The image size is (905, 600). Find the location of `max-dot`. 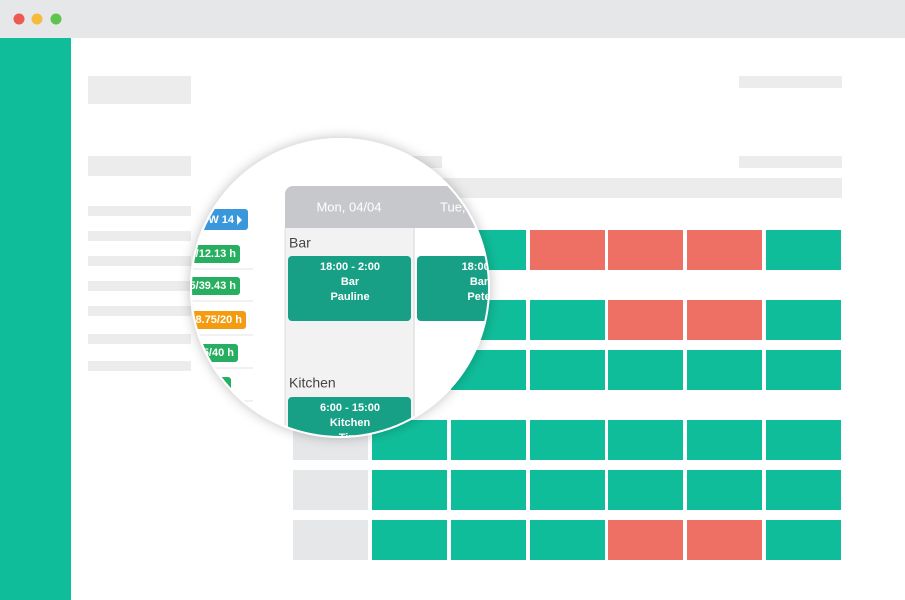

max-dot is located at coordinates (56, 19).